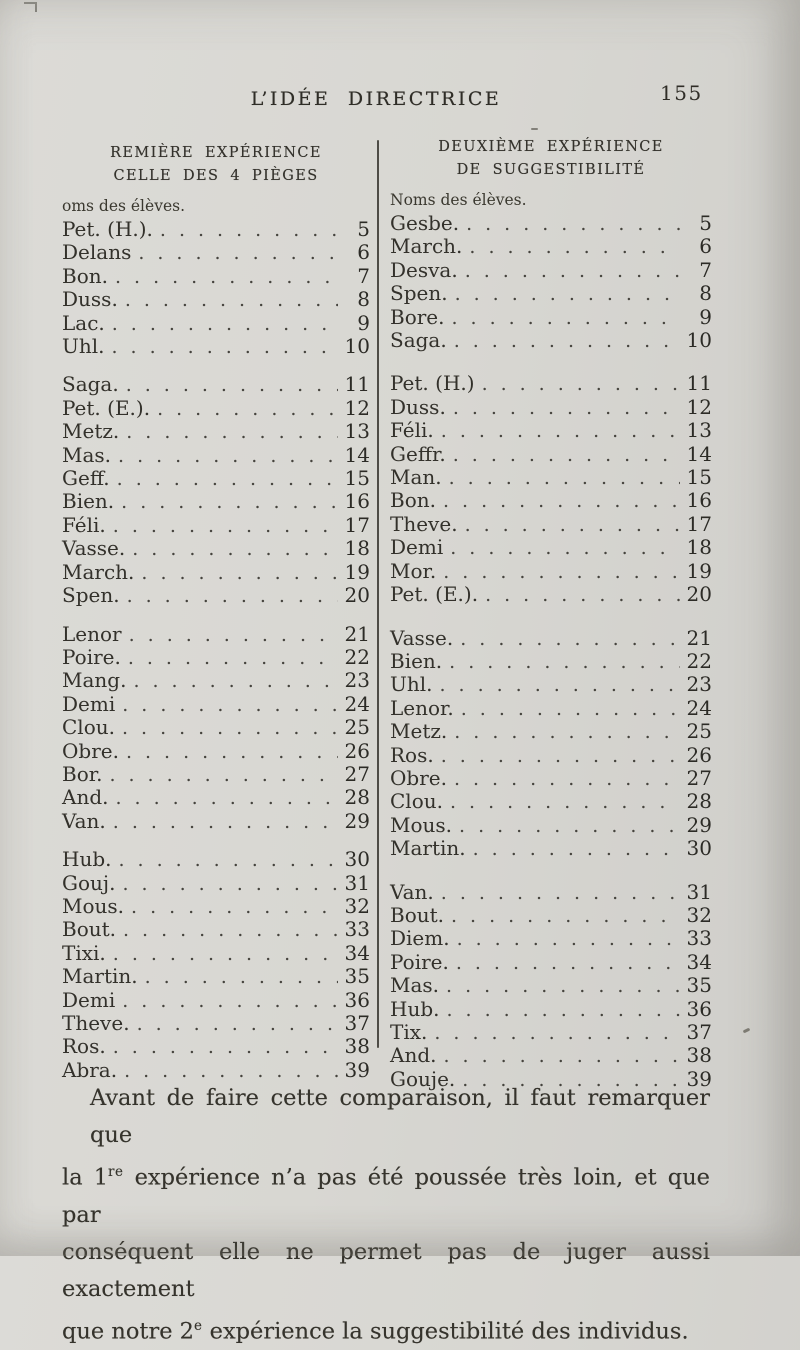 The image size is (800, 1350). What do you see at coordinates (418, 454) in the screenshot?
I see `student-name: Geffr.` at bounding box center [418, 454].